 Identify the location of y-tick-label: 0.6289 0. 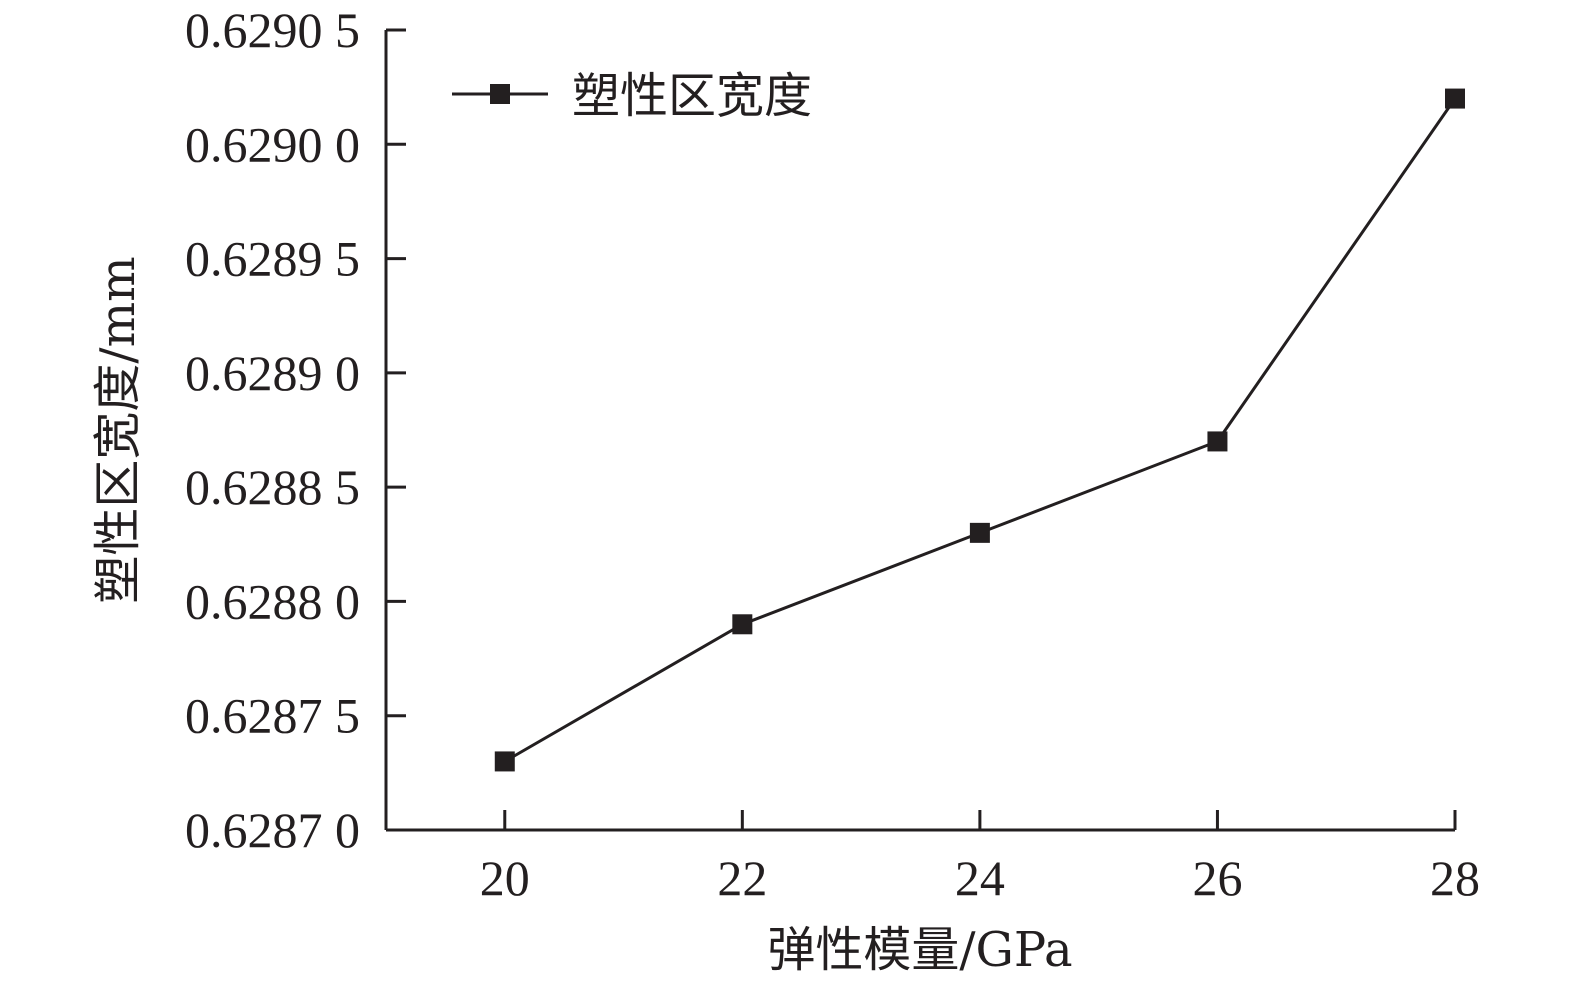
(272, 373).